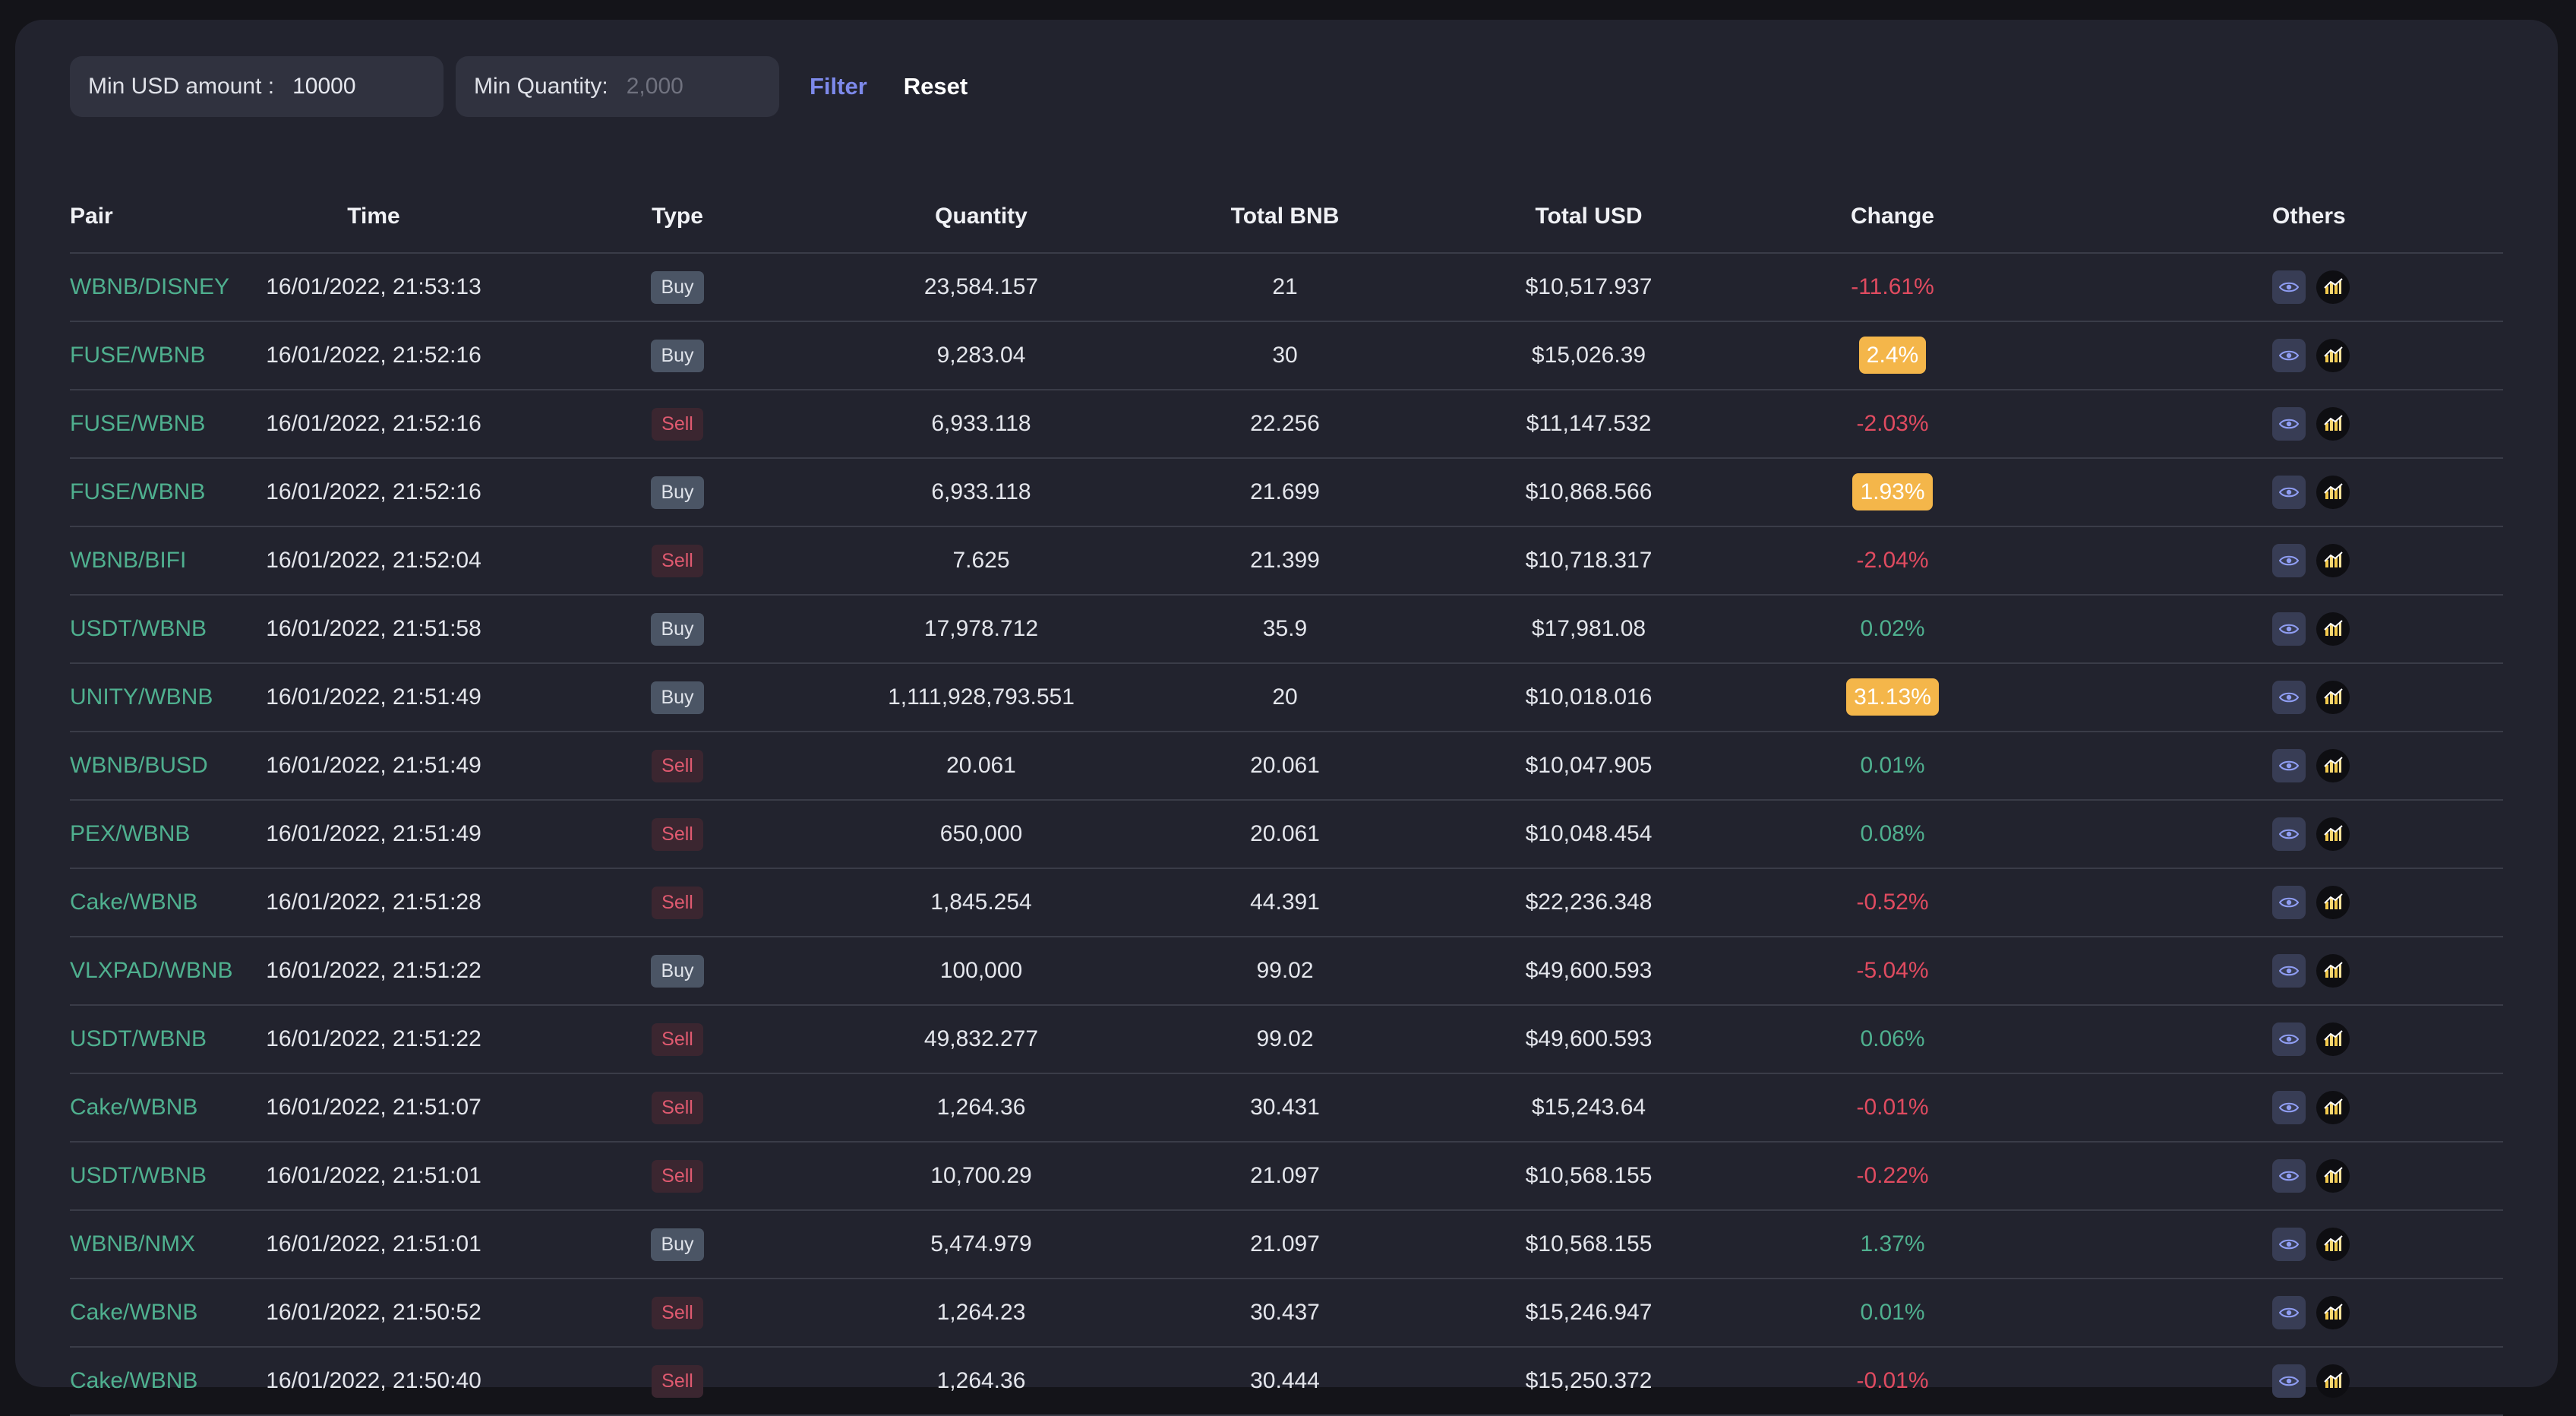  What do you see at coordinates (1892, 217) in the screenshot?
I see `column-header-change: Change` at bounding box center [1892, 217].